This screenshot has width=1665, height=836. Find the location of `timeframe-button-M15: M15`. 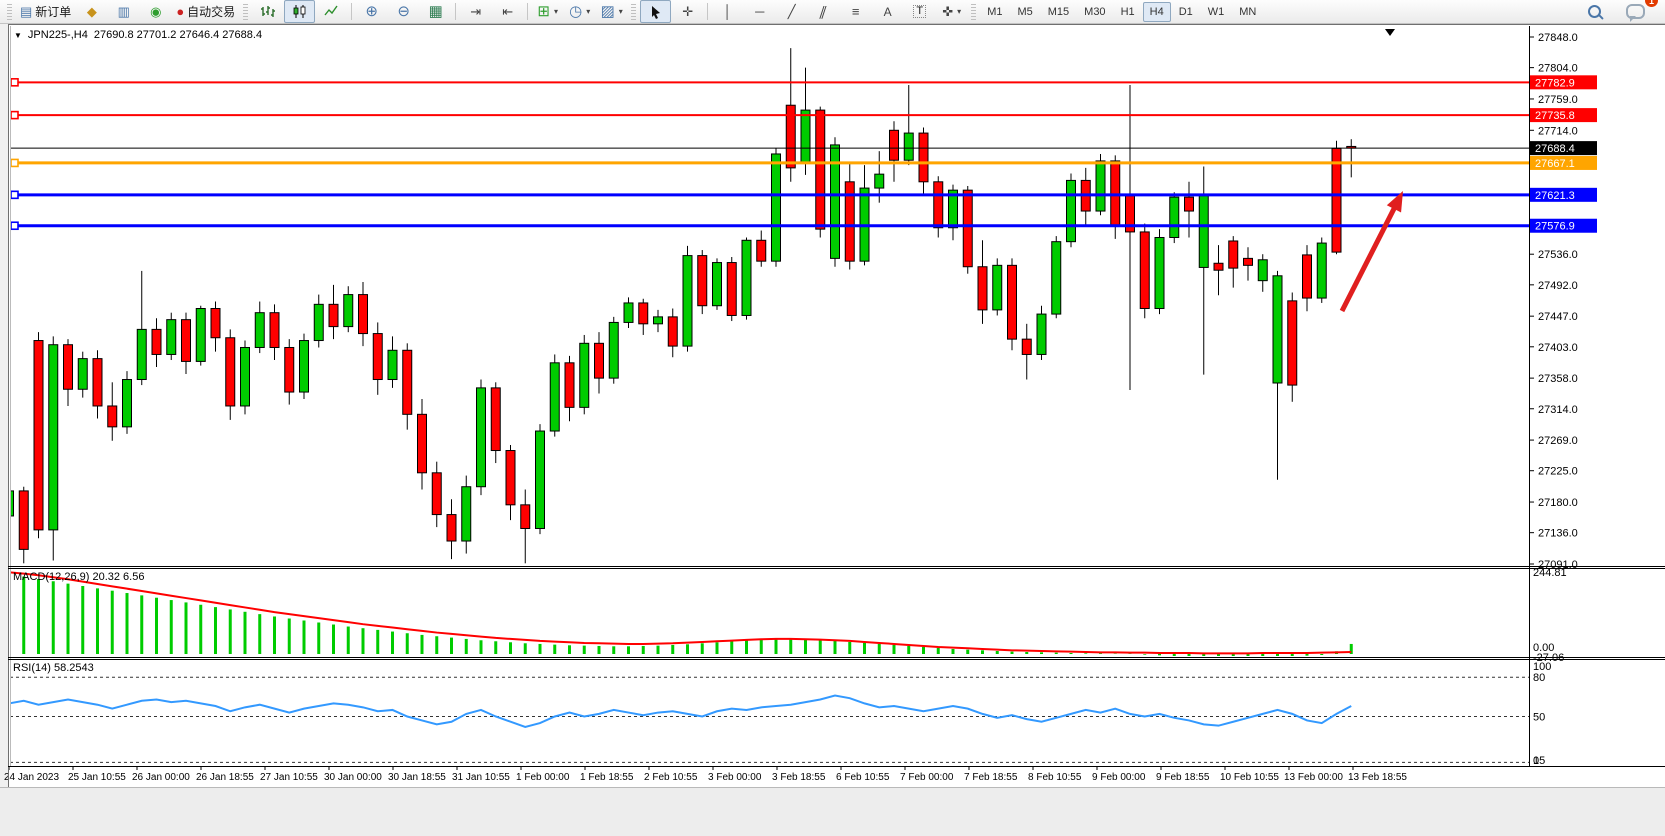

timeframe-button-M15: M15 is located at coordinates (1058, 11).